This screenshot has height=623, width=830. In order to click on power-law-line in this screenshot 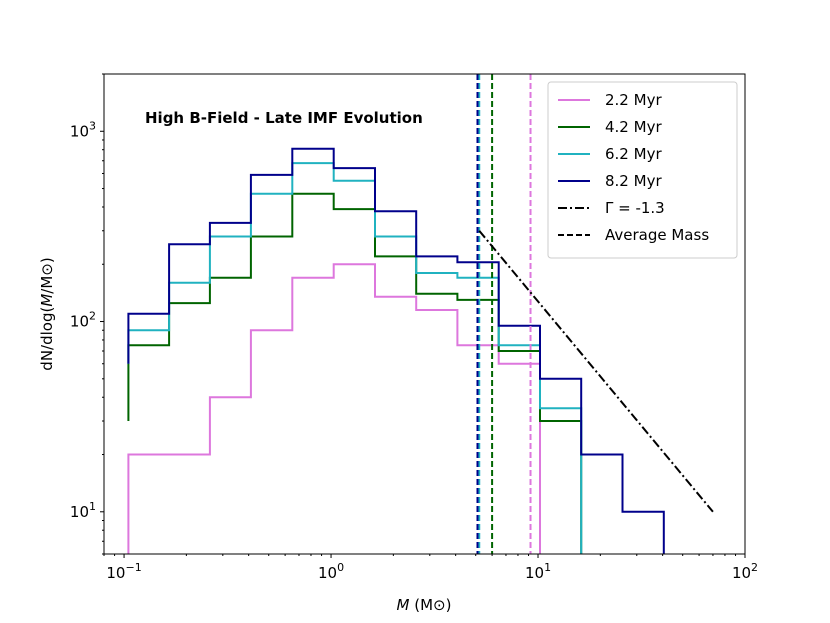, I will do `click(596, 371)`.